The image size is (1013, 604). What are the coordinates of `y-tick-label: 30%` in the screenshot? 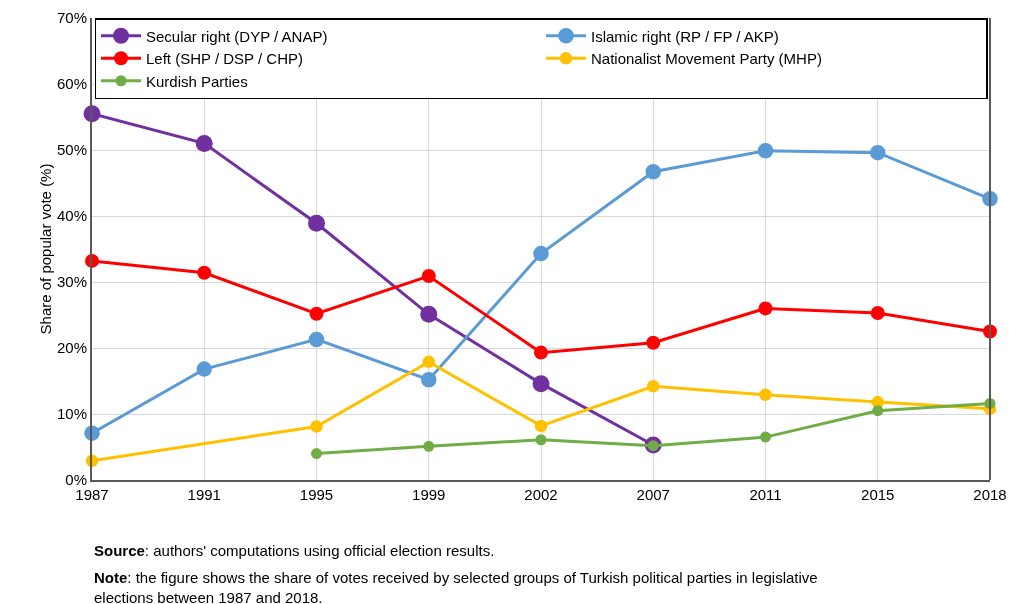 It's located at (71, 282).